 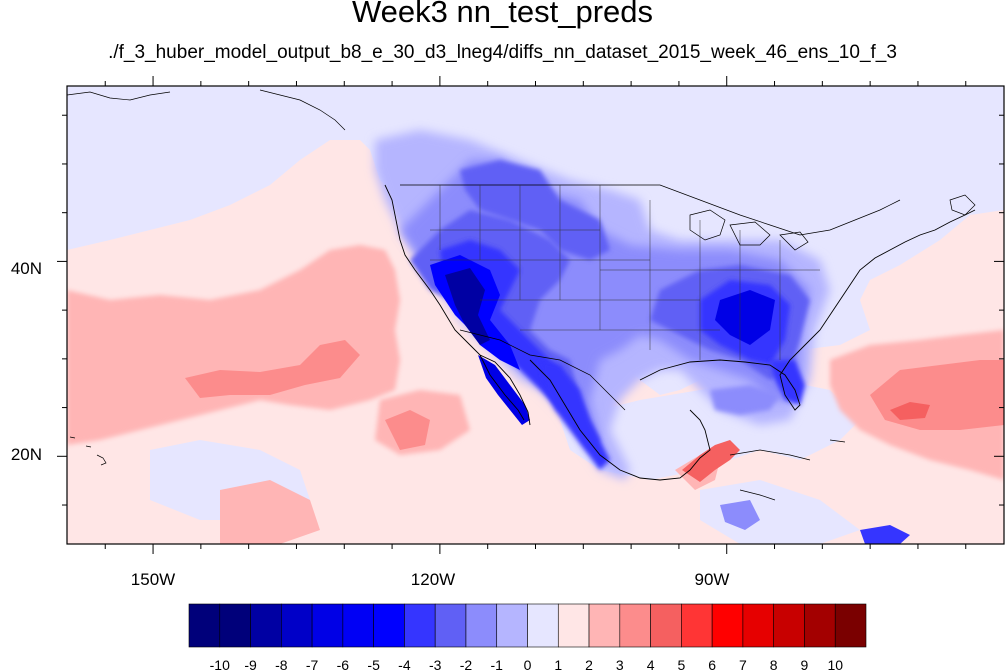 What do you see at coordinates (312, 664) in the screenshot?
I see `colorbar-label: -7` at bounding box center [312, 664].